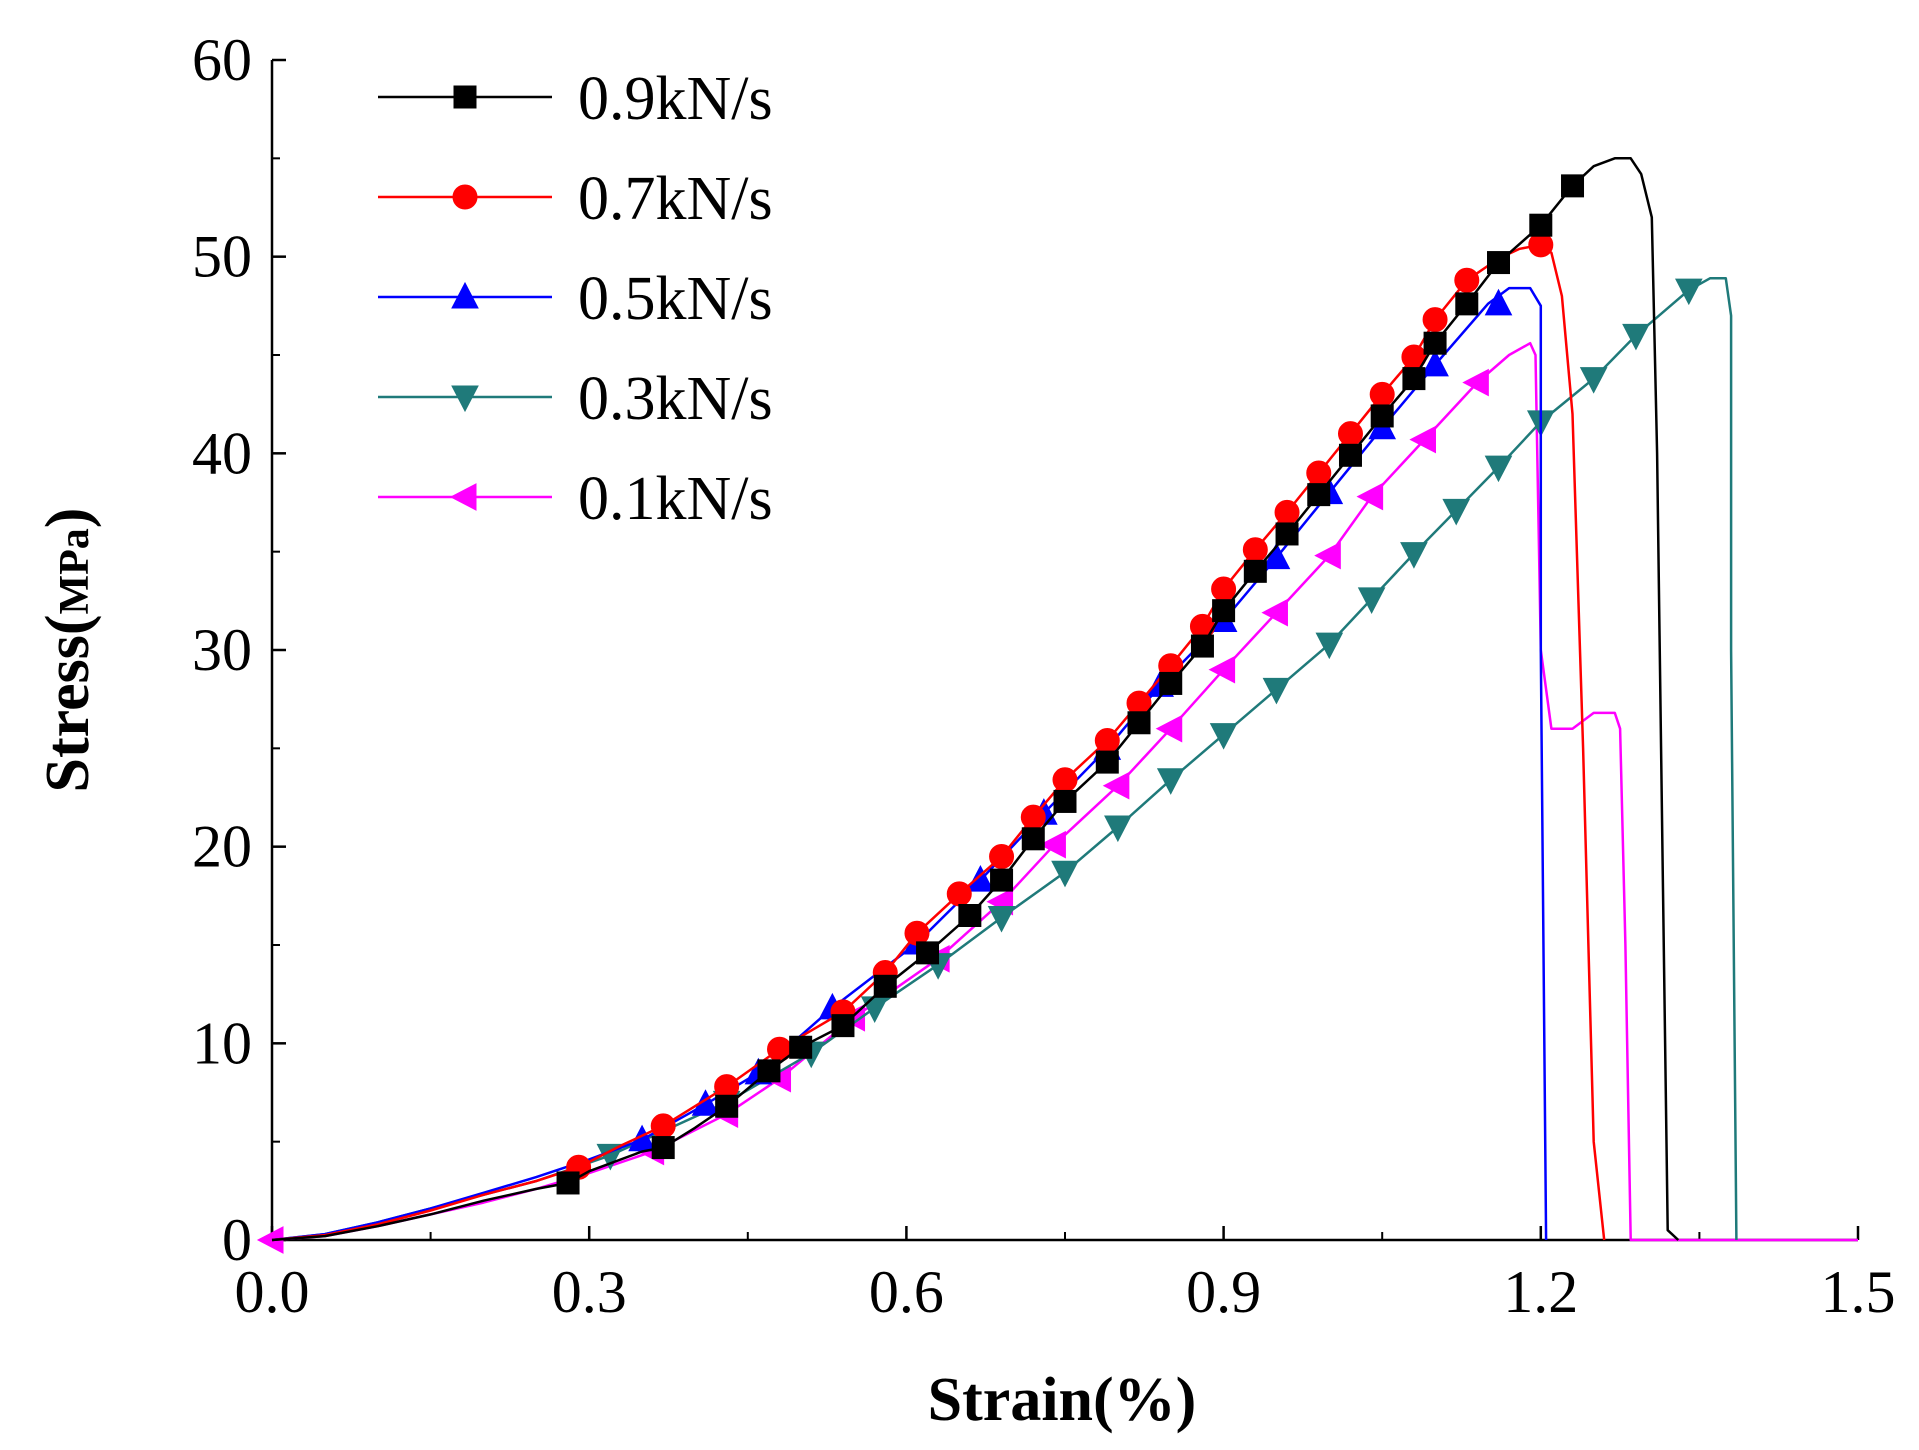  What do you see at coordinates (222, 257) in the screenshot?
I see `y-tick-label: 50` at bounding box center [222, 257].